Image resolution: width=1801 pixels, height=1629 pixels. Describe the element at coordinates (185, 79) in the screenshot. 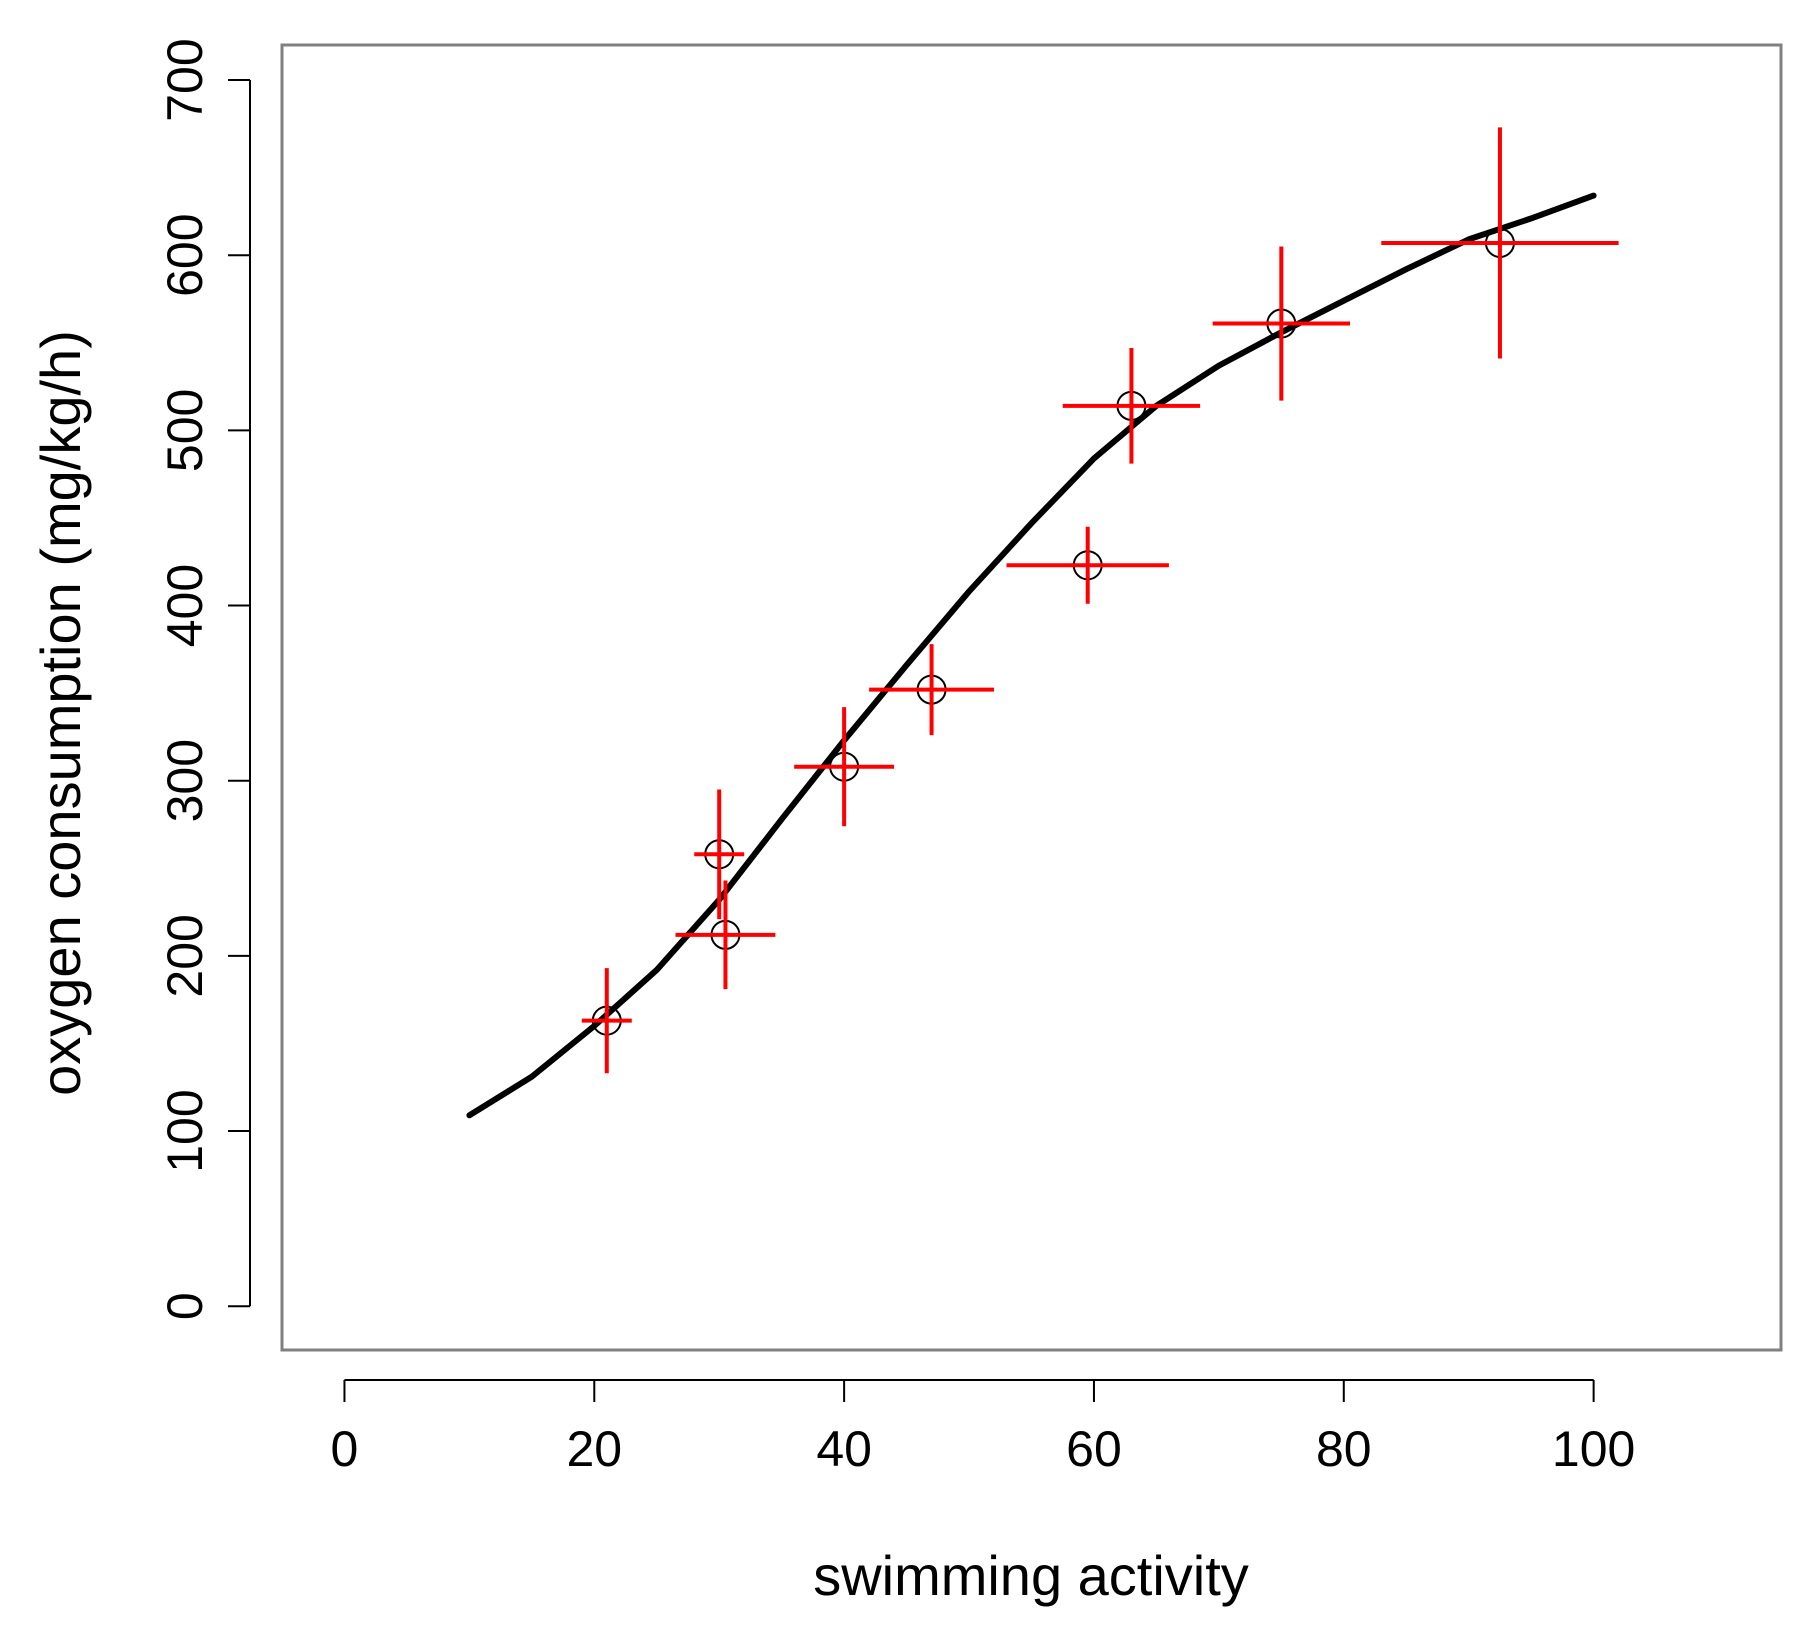

I see `y-tick-label: 700` at that location.